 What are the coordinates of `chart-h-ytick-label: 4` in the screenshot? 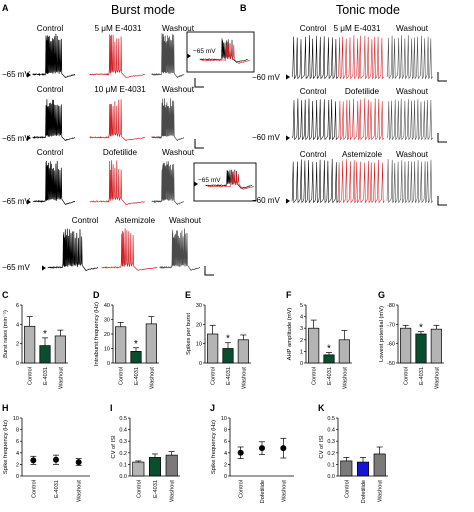 It's located at (17, 454).